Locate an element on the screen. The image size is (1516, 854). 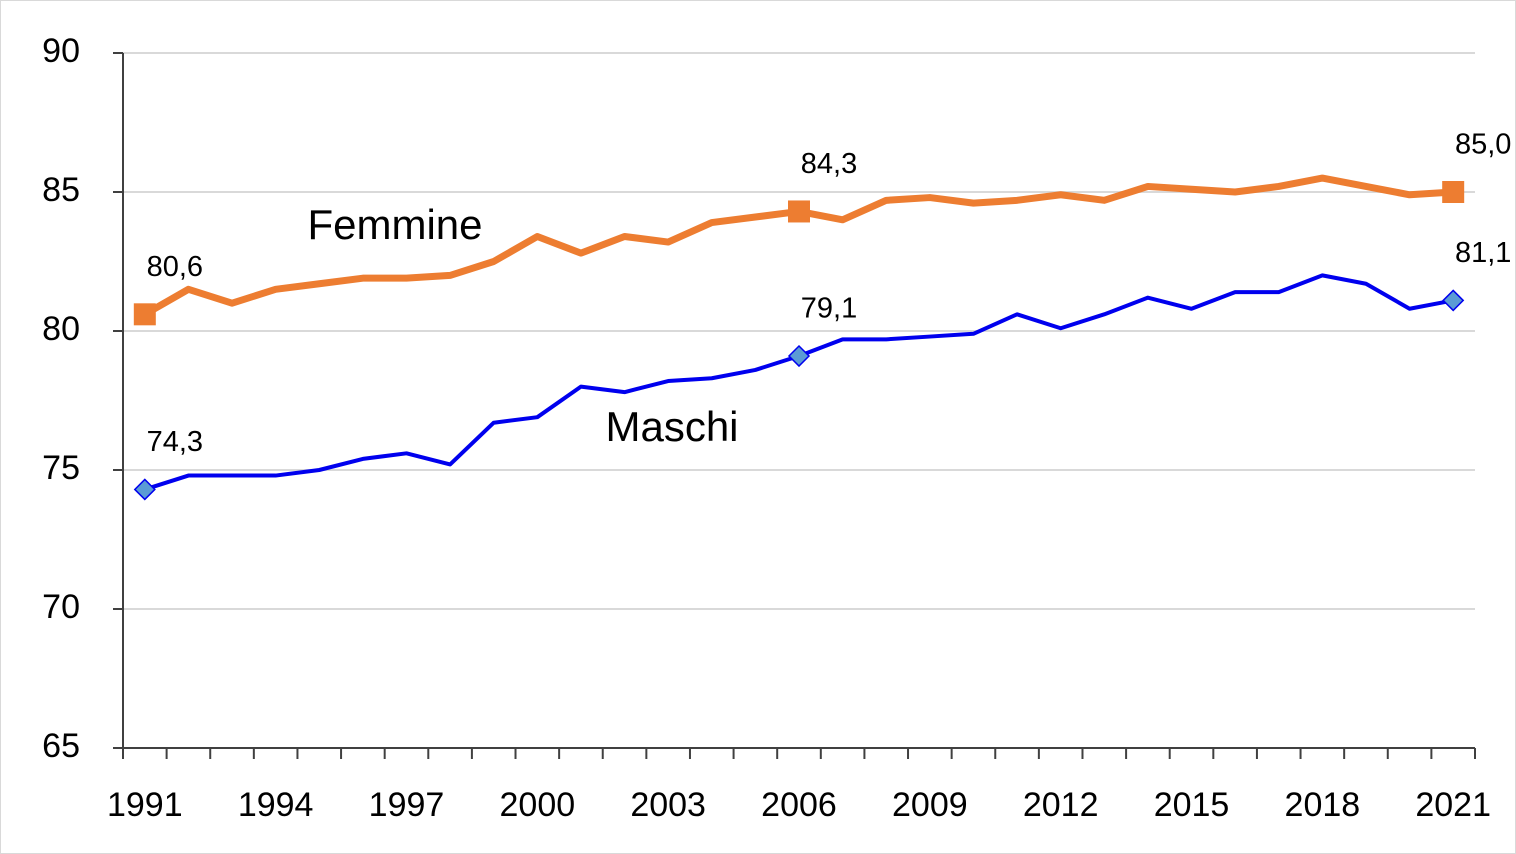
x-tick-label: 2009 is located at coordinates (930, 805).